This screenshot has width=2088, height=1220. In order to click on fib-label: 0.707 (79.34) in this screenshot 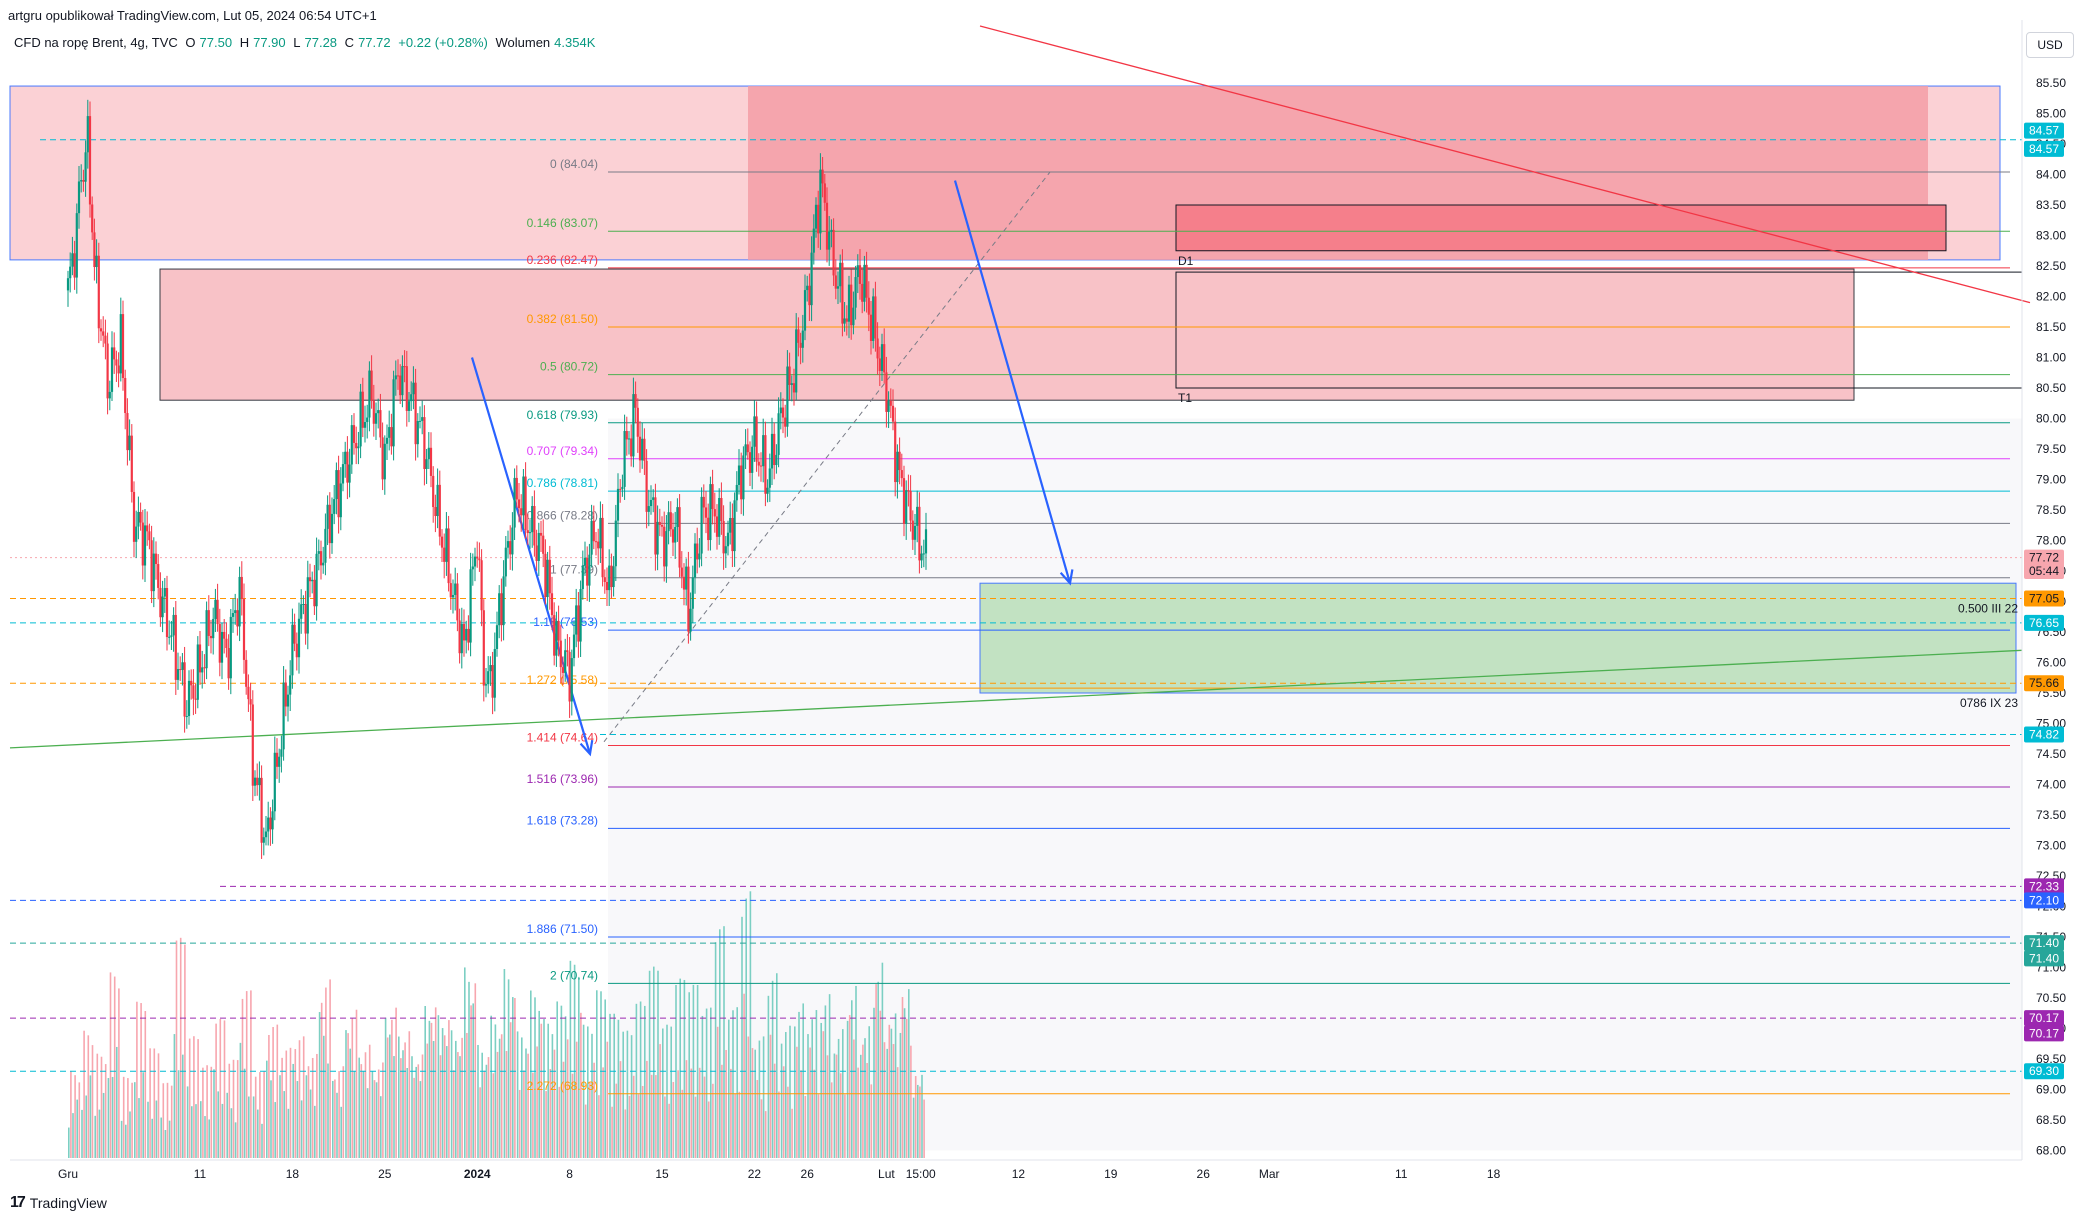, I will do `click(562, 451)`.